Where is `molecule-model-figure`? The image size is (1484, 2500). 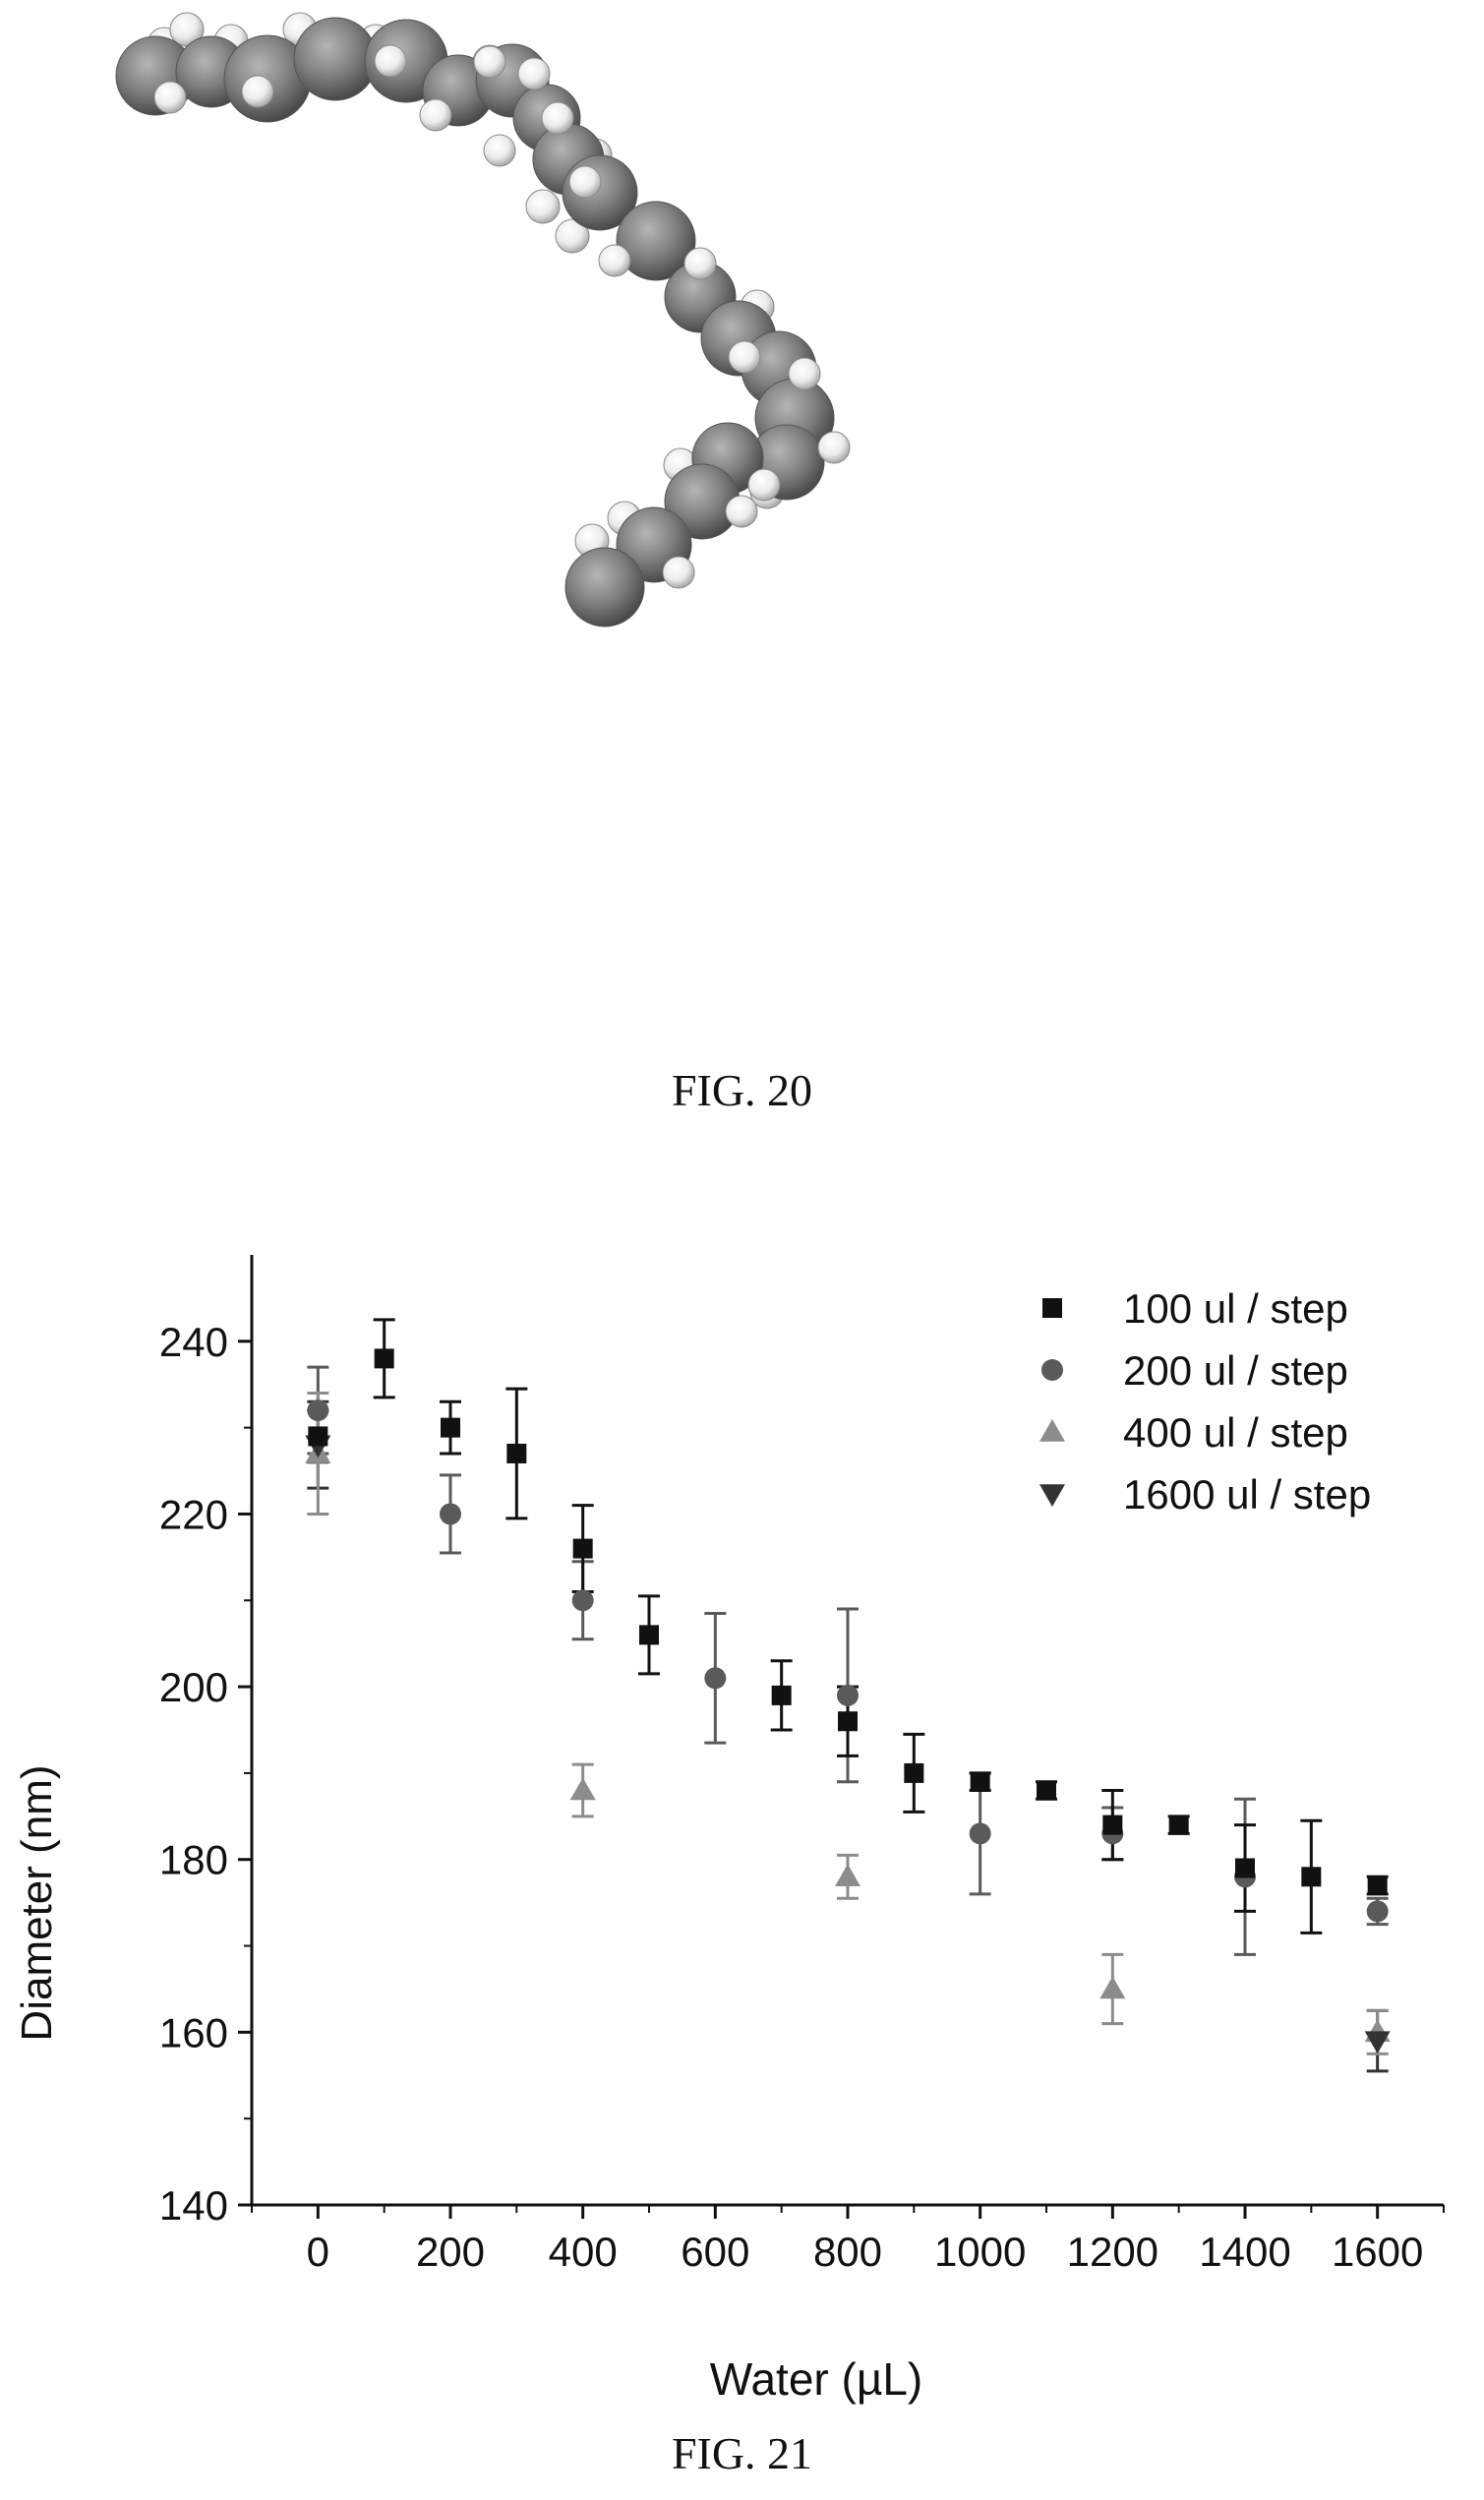 molecule-model-figure is located at coordinates (483, 319).